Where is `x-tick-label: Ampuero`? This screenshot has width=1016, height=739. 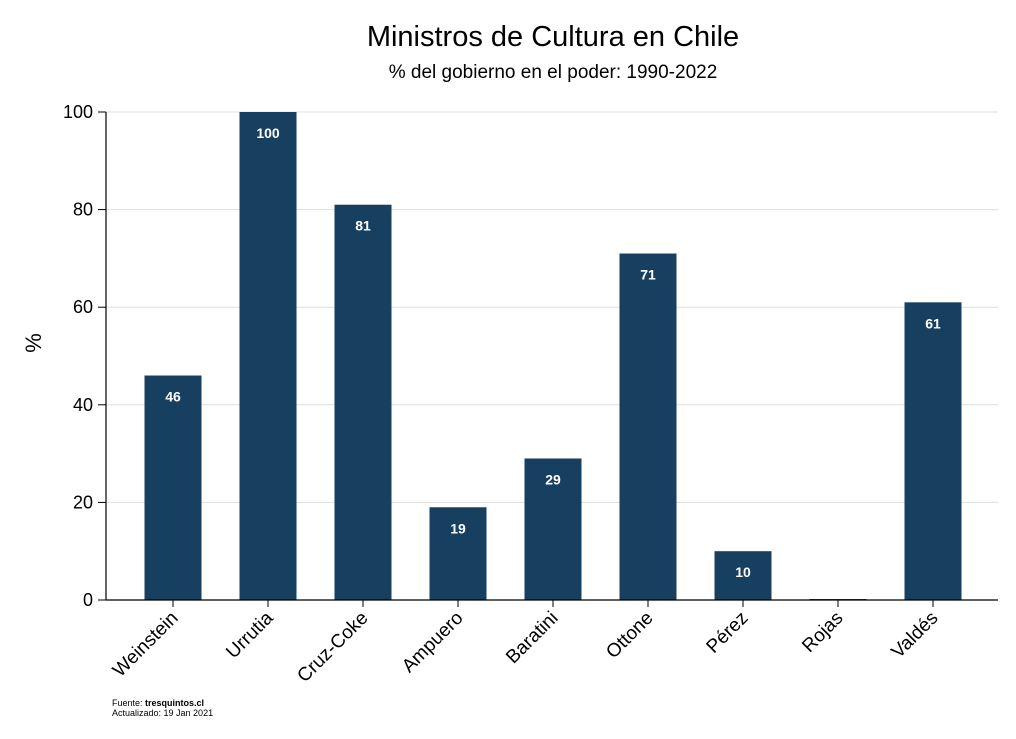 x-tick-label: Ampuero is located at coordinates (432, 642).